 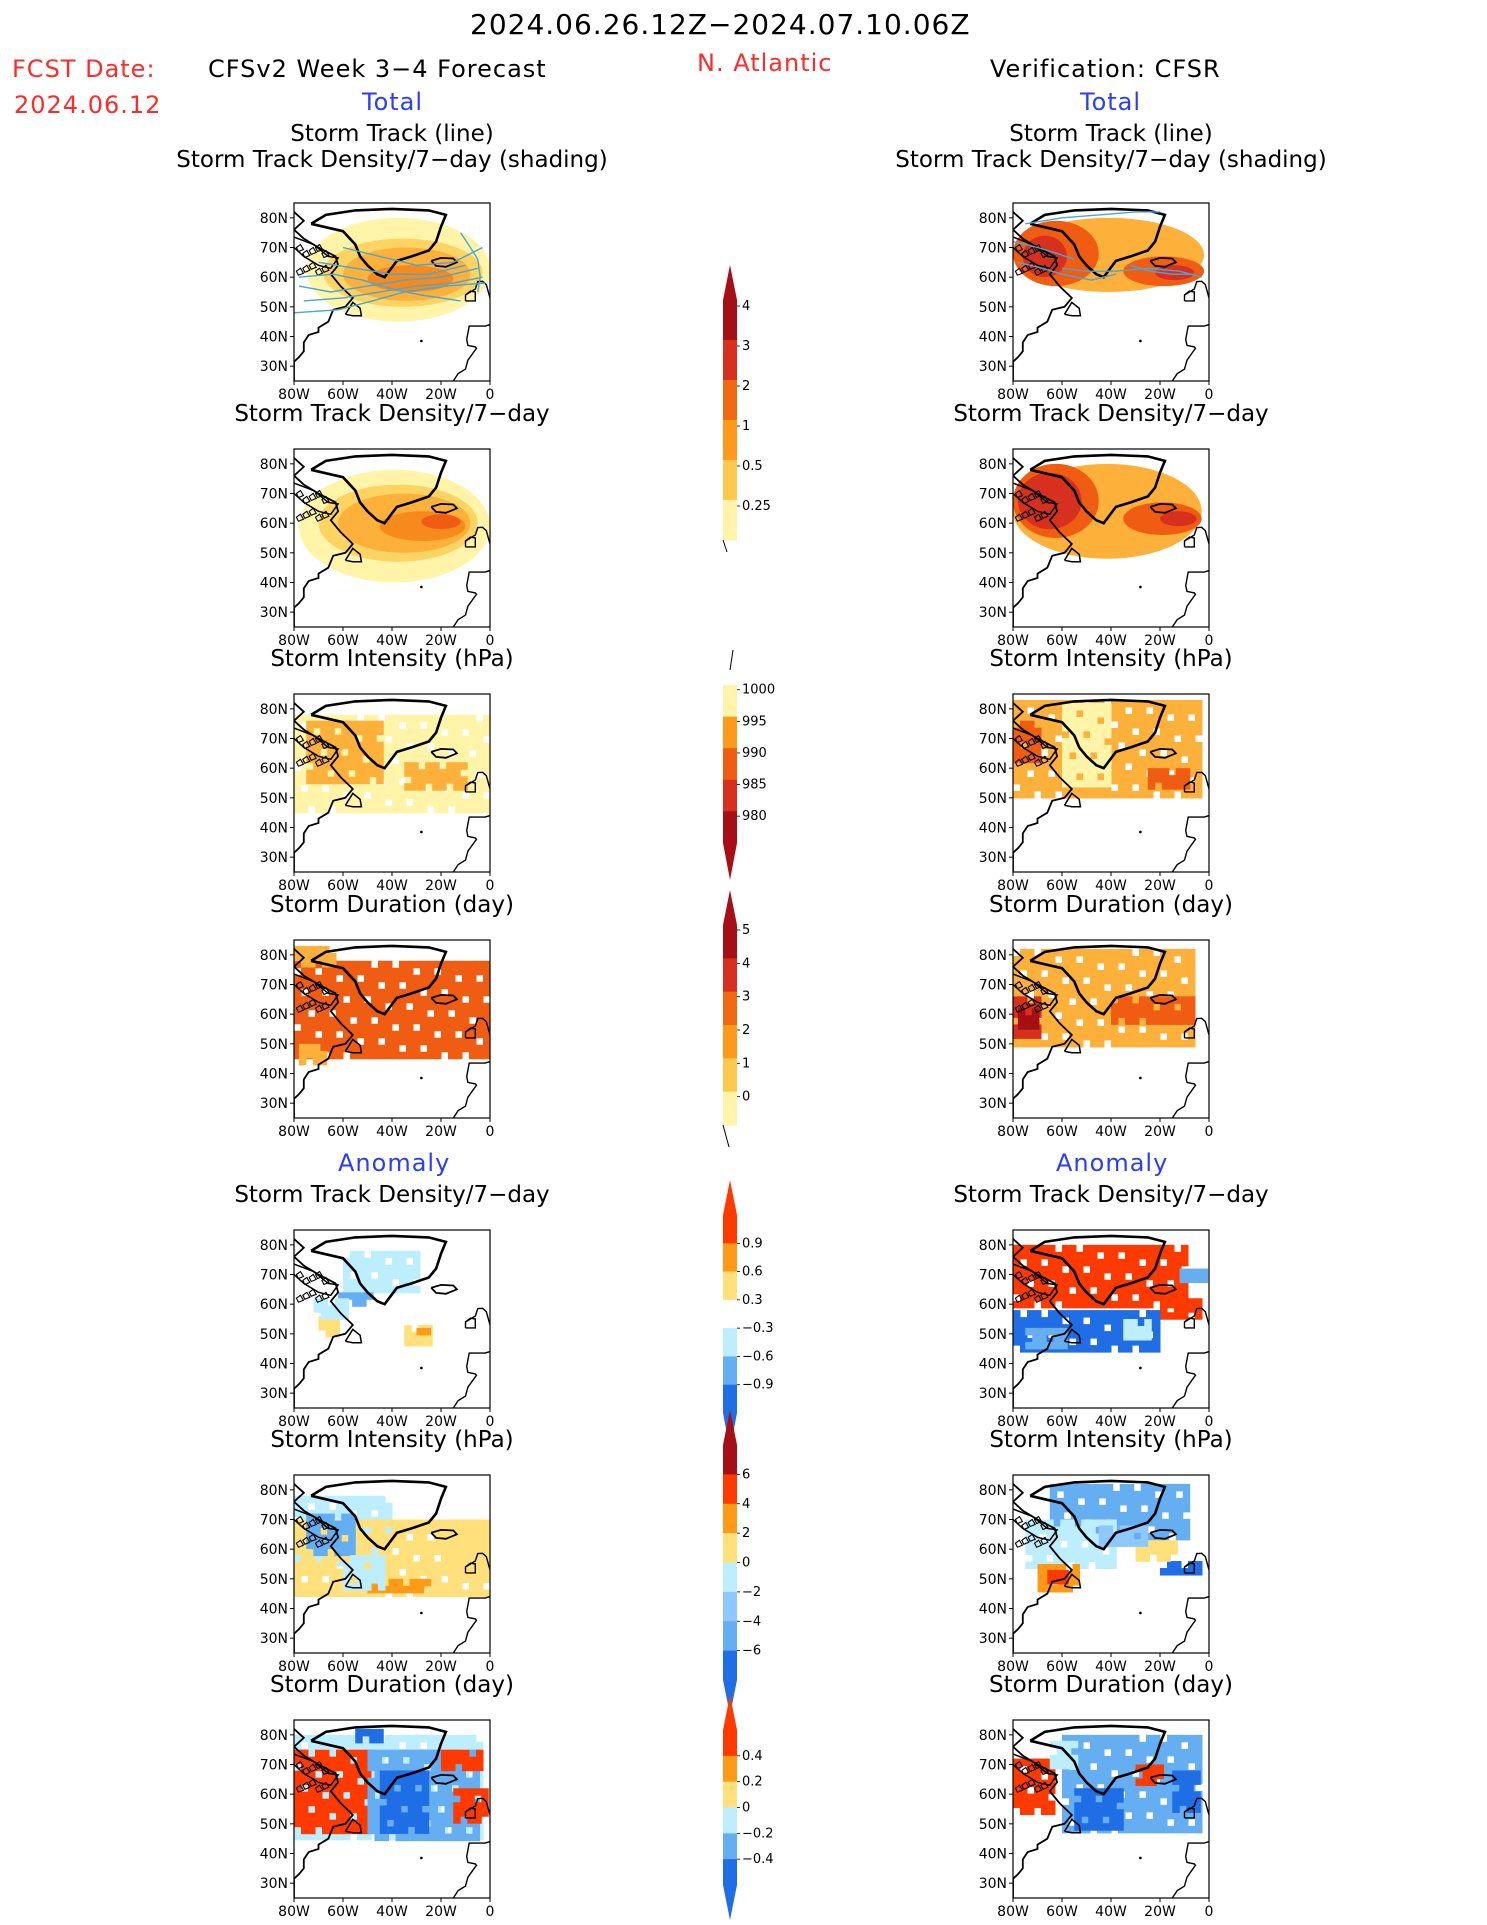 What do you see at coordinates (1043, 1813) in the screenshot?
I see `north-america-coast` at bounding box center [1043, 1813].